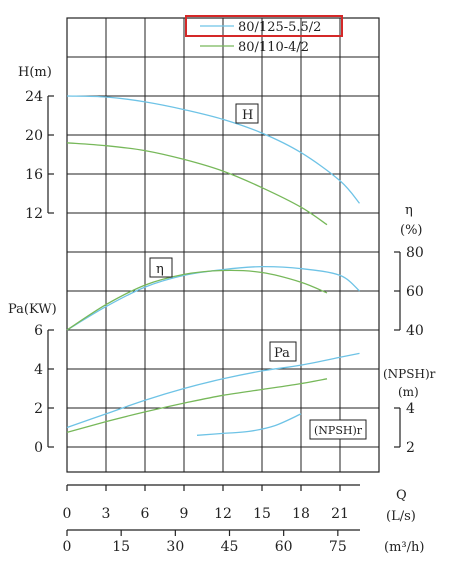  What do you see at coordinates (38, 448) in the screenshot?
I see `power-tick-label: 0` at bounding box center [38, 448].